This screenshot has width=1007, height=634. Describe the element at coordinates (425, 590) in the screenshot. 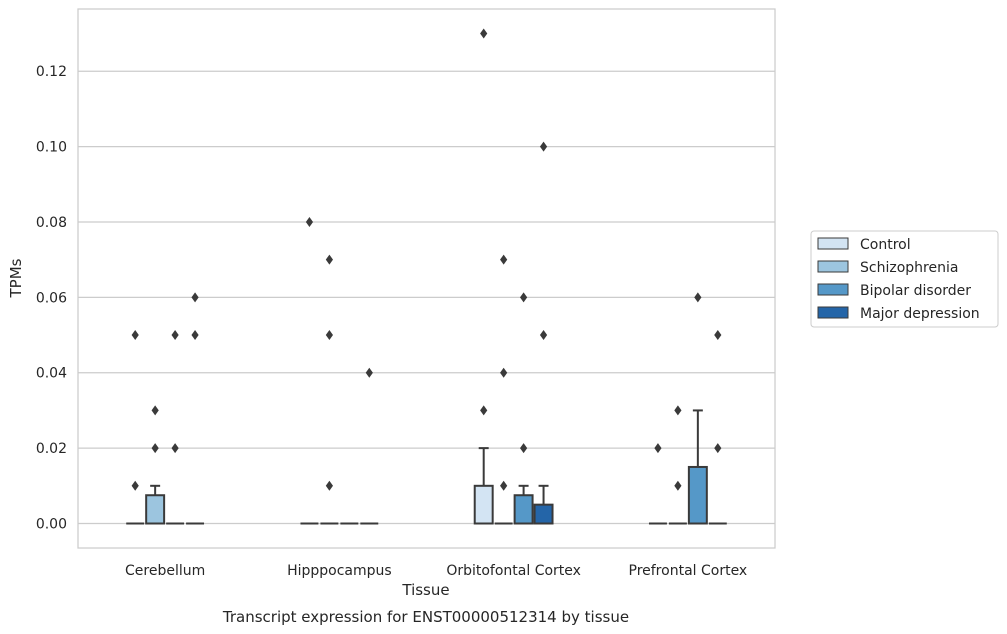

I see `x-axis-label: Tissue` at that location.